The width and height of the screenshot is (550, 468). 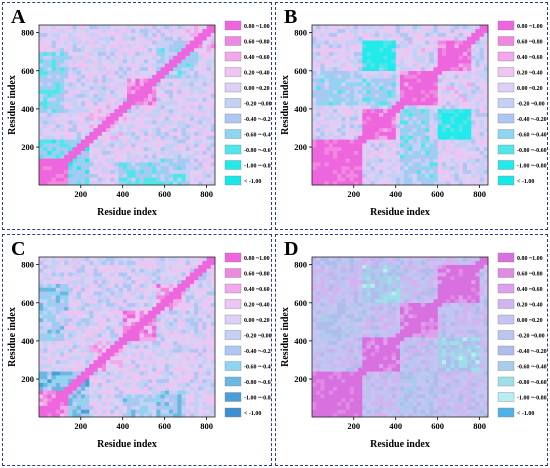 What do you see at coordinates (530, 89) in the screenshot?
I see `legend-label: 0.00 ~0.20` at bounding box center [530, 89].